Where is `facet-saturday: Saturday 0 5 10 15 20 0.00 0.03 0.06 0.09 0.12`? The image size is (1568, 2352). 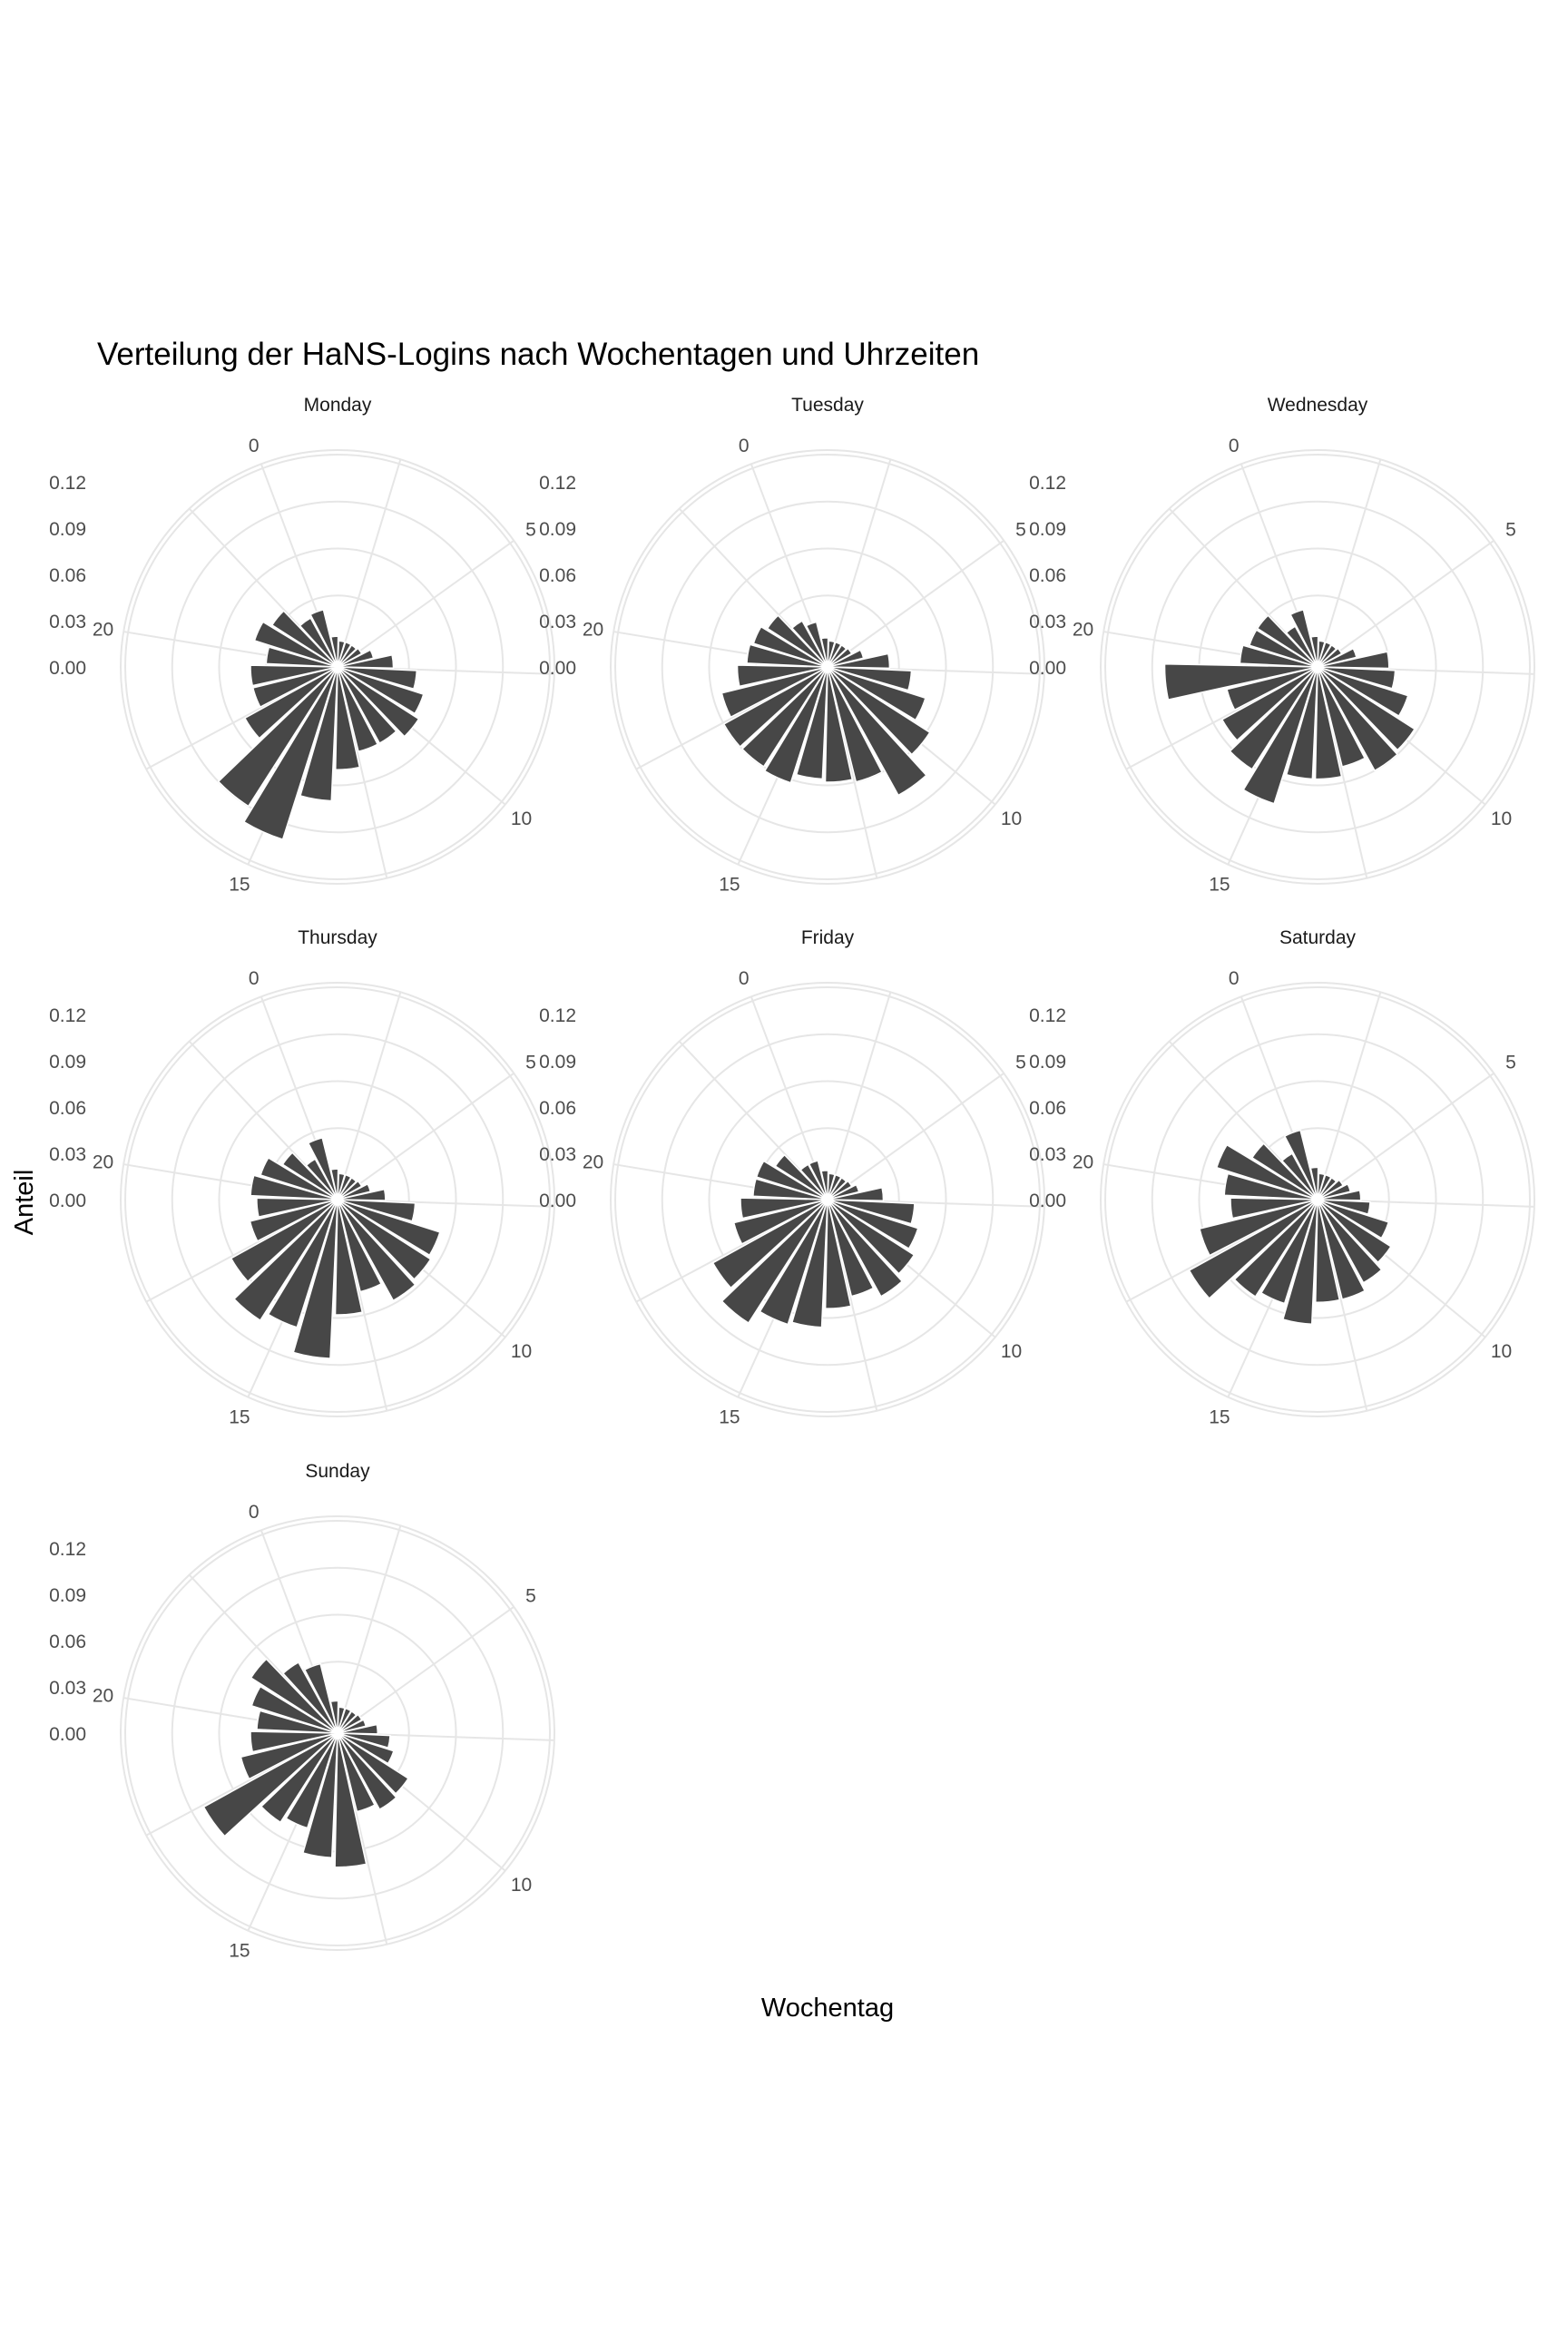
facet-saturday: Saturday 0 5 10 15 20 0.00 0.03 0.06 0.09 0.12 is located at coordinates (1282, 1177).